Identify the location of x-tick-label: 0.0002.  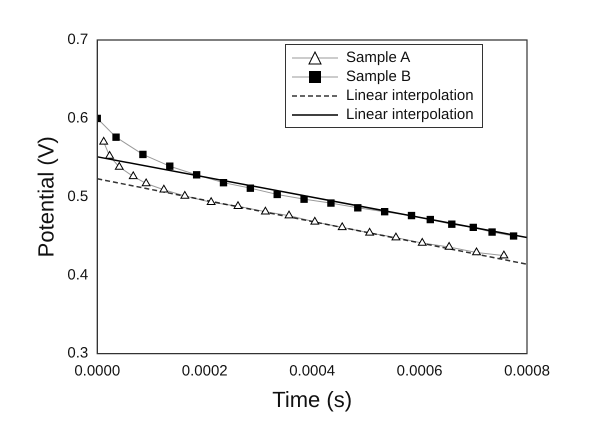
(205, 371).